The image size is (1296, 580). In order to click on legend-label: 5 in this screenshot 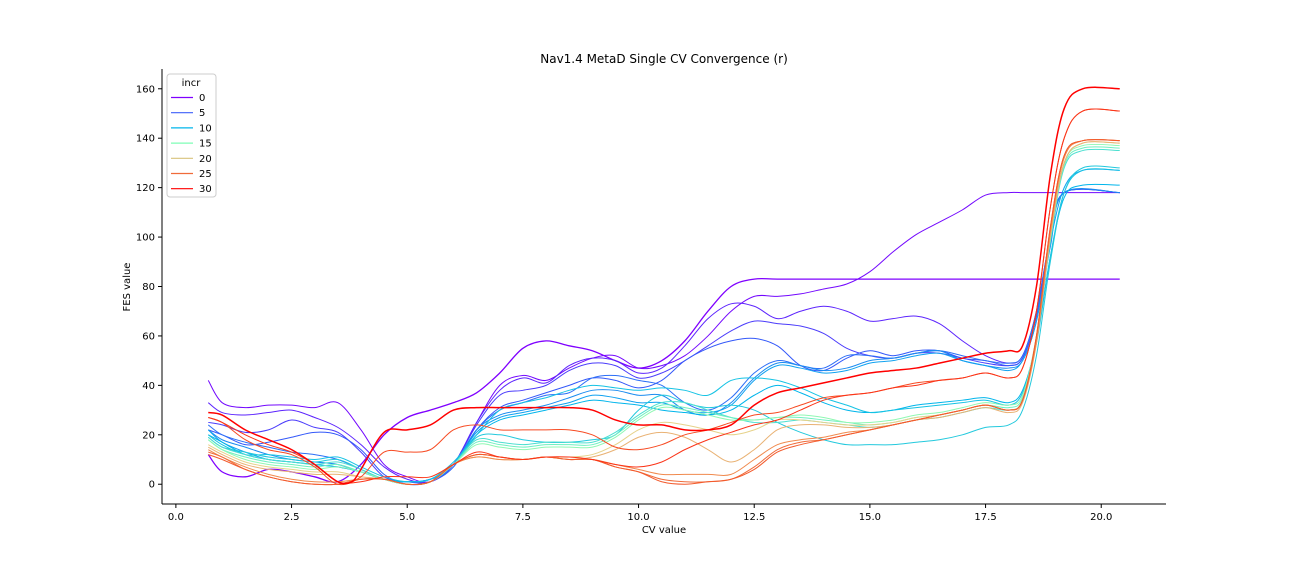, I will do `click(202, 113)`.